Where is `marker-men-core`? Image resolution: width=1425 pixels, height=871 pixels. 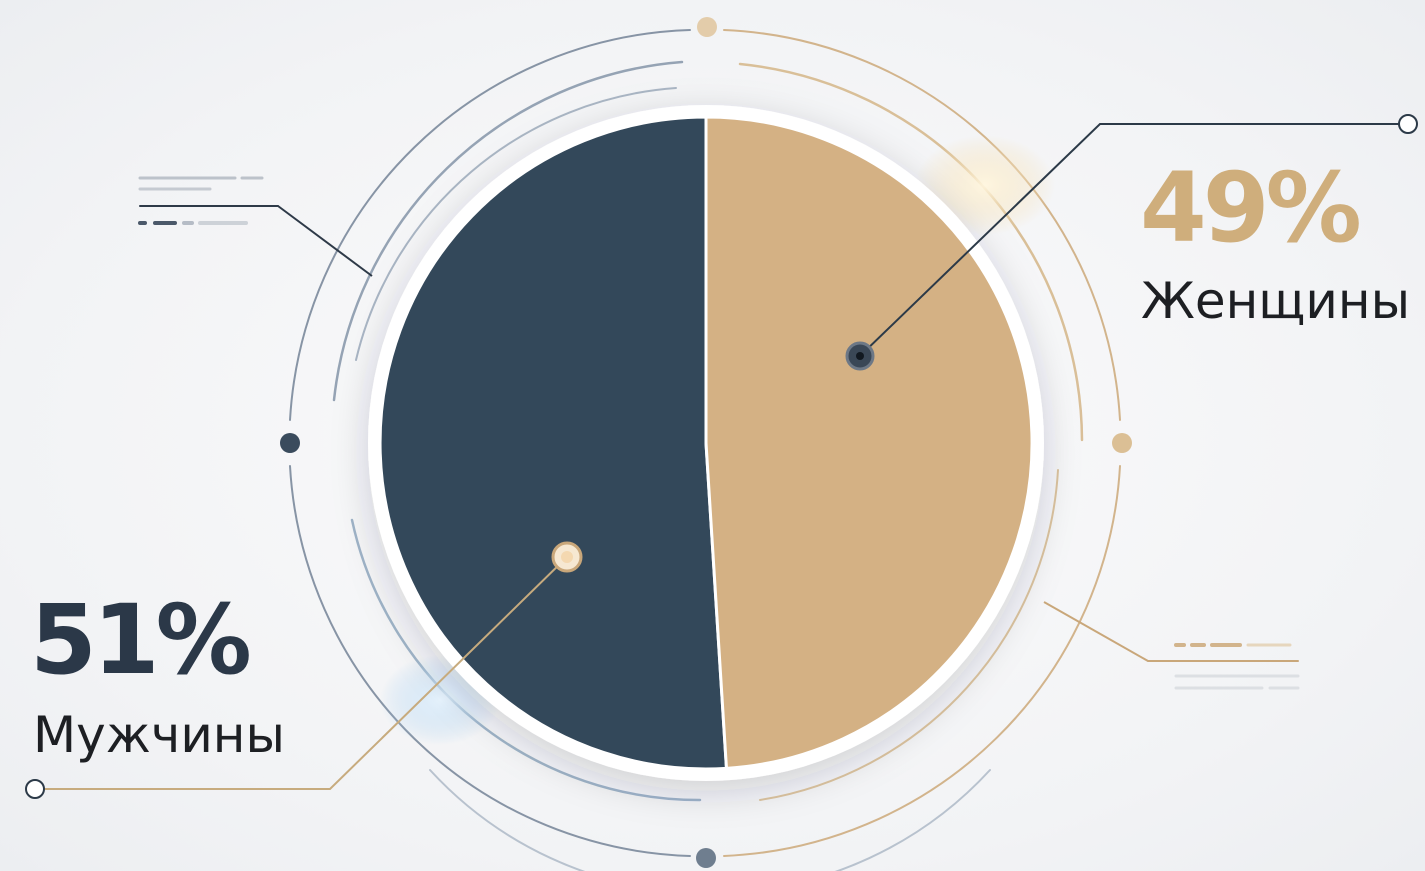 marker-men-core is located at coordinates (567, 557).